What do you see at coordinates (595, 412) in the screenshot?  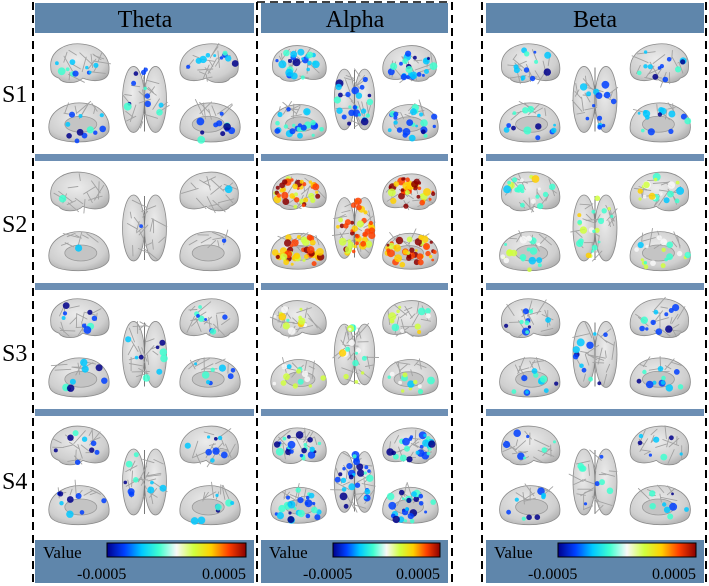 I see `separator-3-beta` at bounding box center [595, 412].